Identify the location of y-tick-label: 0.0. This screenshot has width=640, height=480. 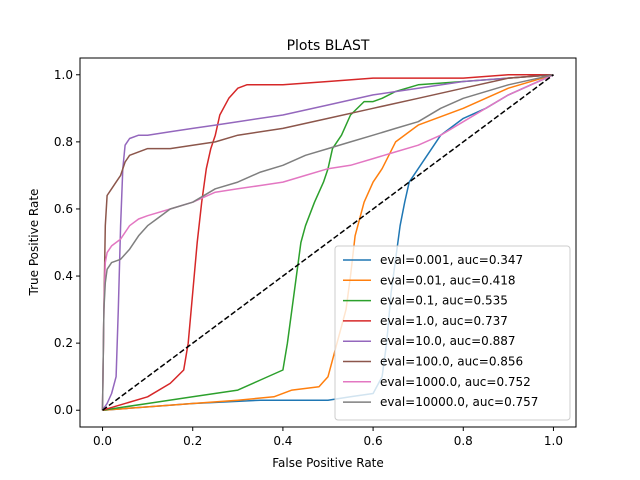
(63, 410).